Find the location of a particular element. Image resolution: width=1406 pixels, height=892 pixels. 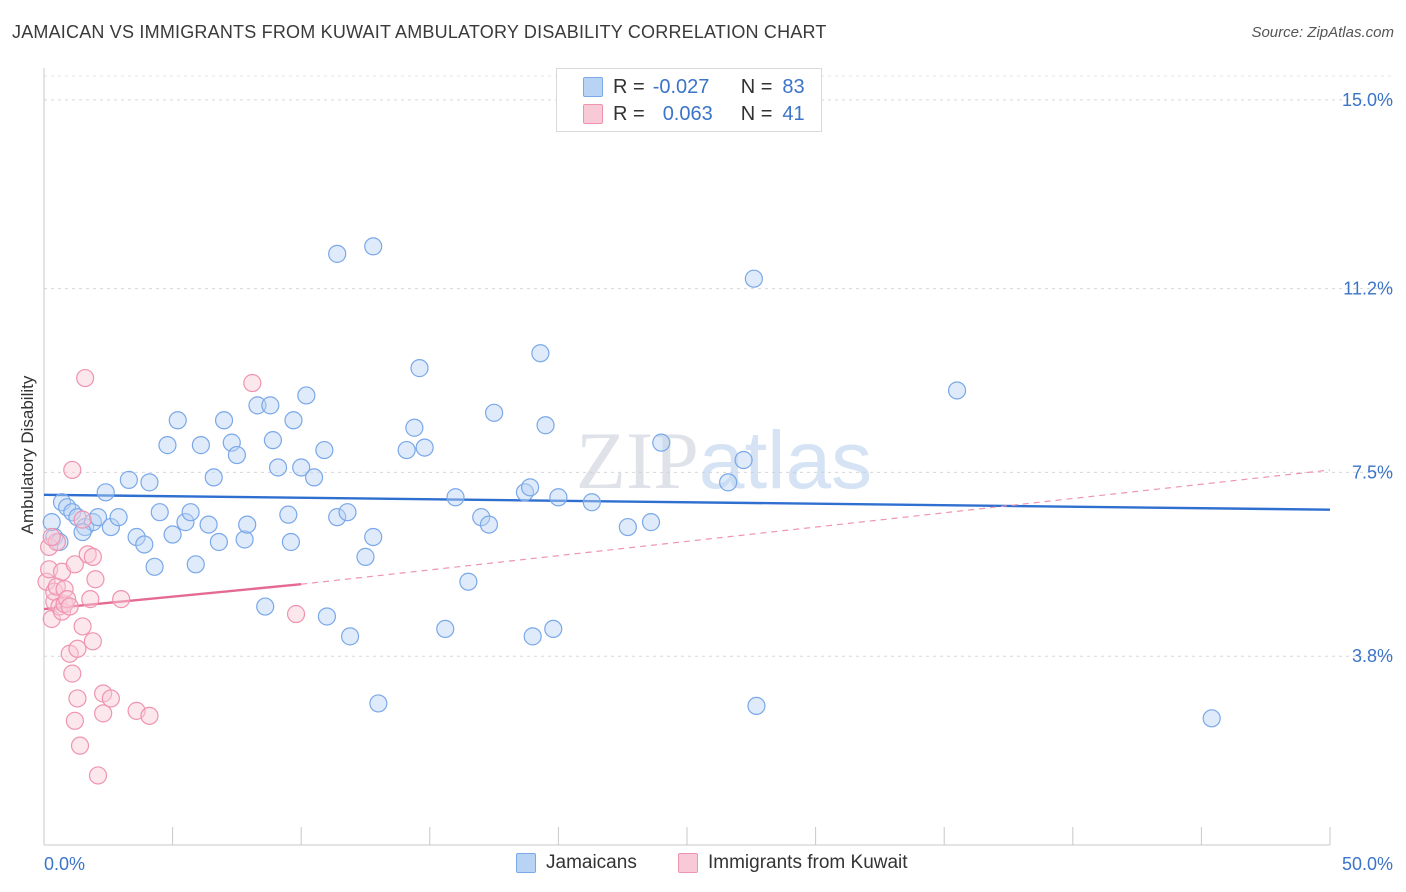

y-tick-label: 15.0% is located at coordinates (1367, 100).